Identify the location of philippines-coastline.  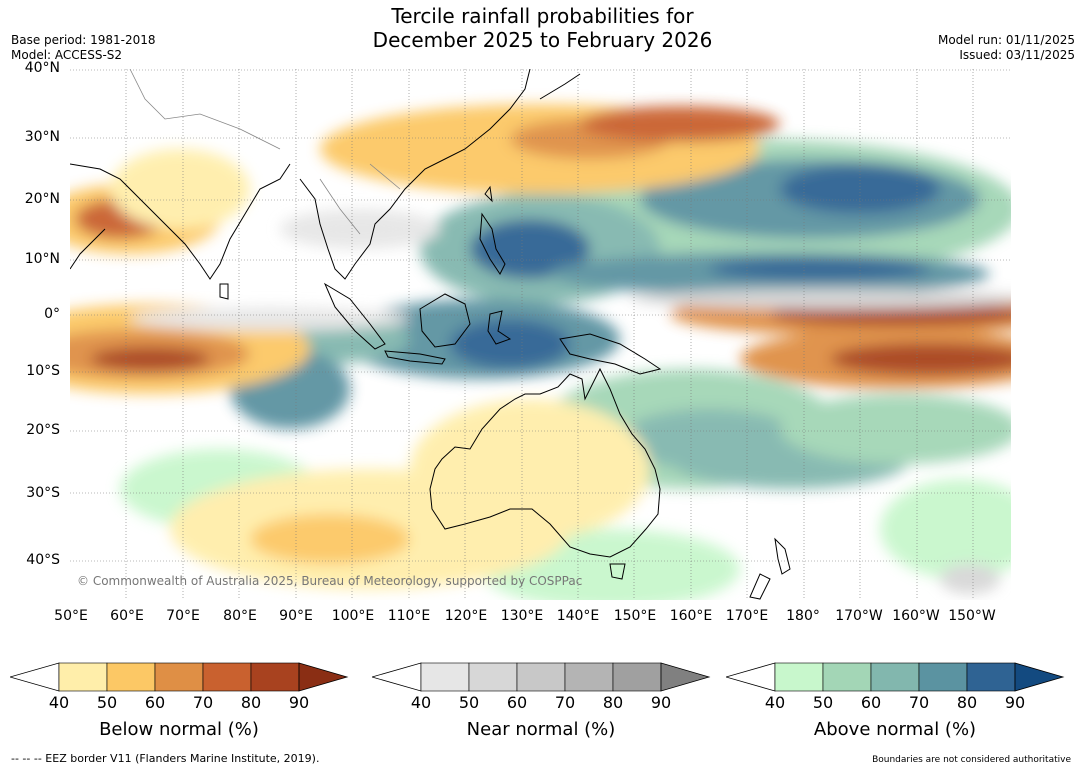
(492, 243).